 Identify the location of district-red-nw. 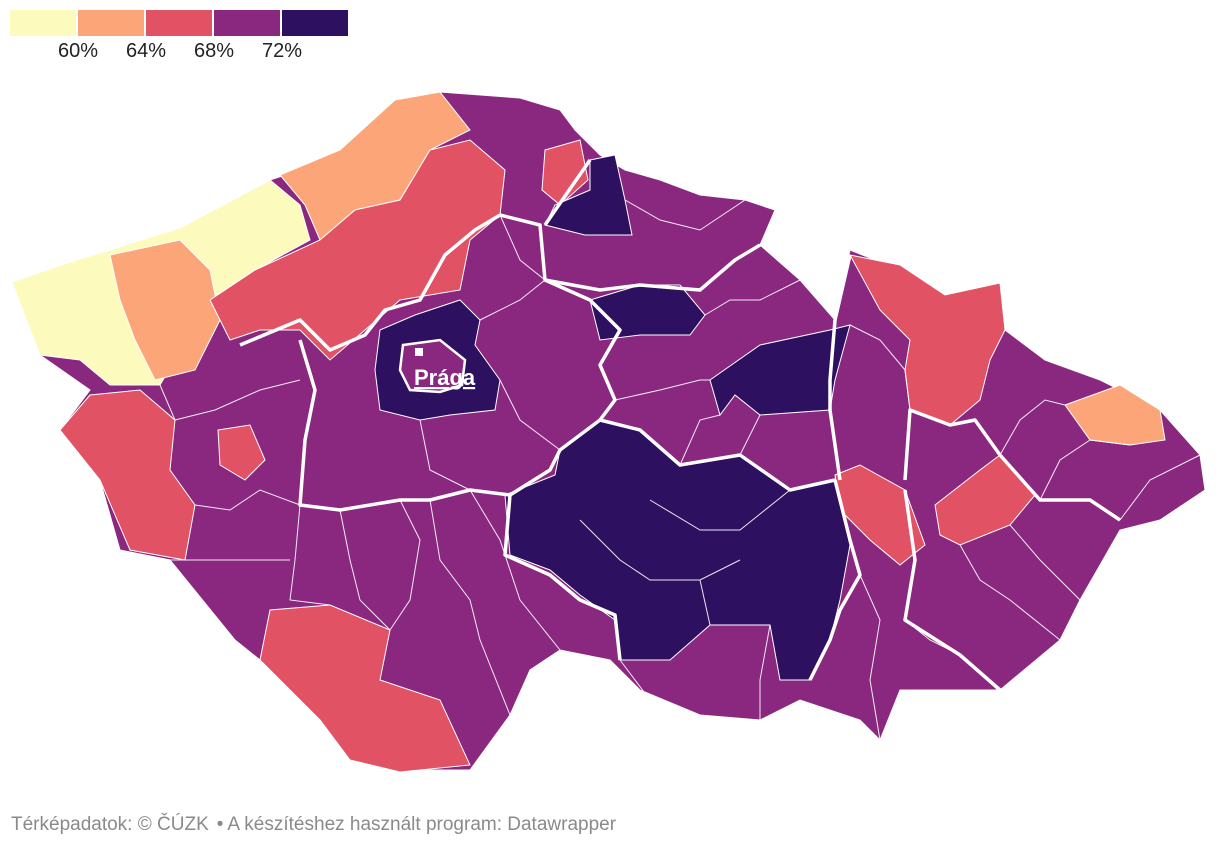
(357, 250).